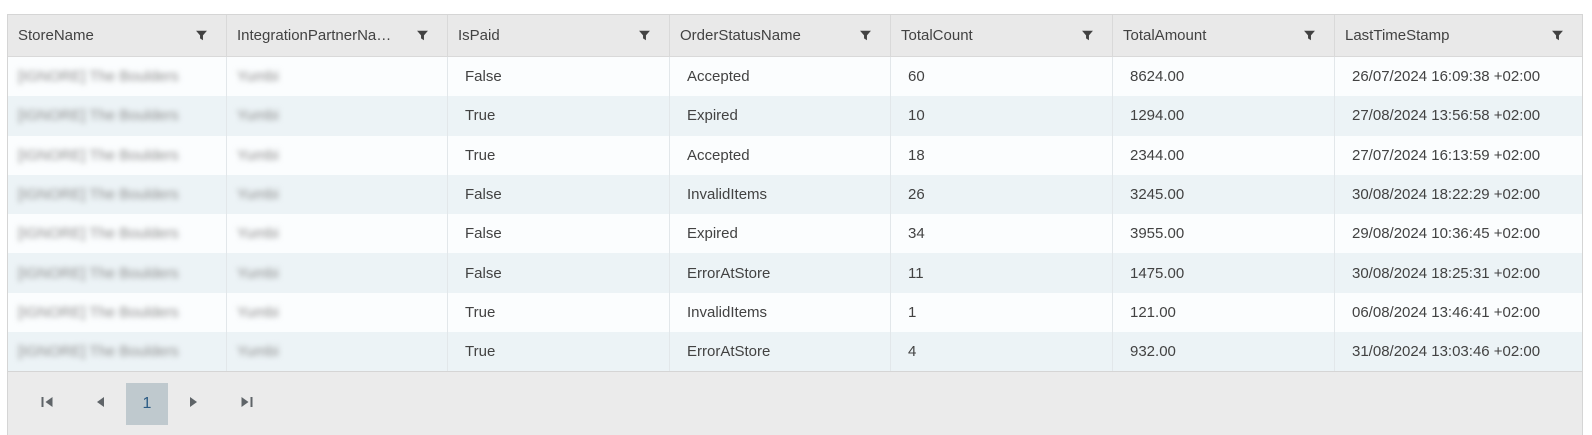 The height and width of the screenshot is (435, 1592). I want to click on grid-cell: 3245.00, so click(1224, 194).